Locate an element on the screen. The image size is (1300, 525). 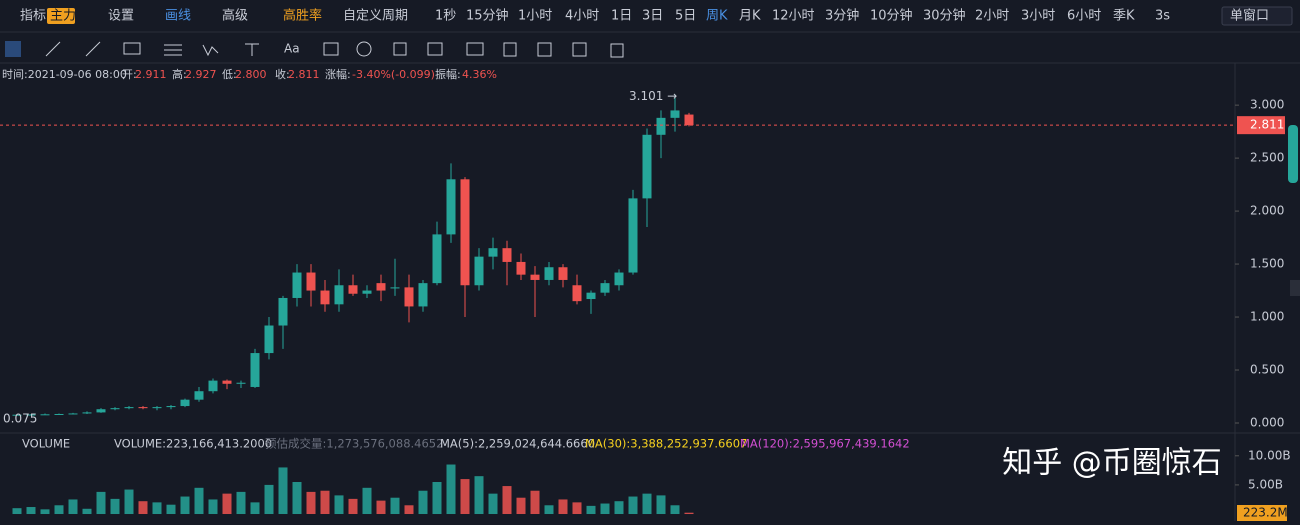
last-volume-tag is located at coordinates (1262, 513).